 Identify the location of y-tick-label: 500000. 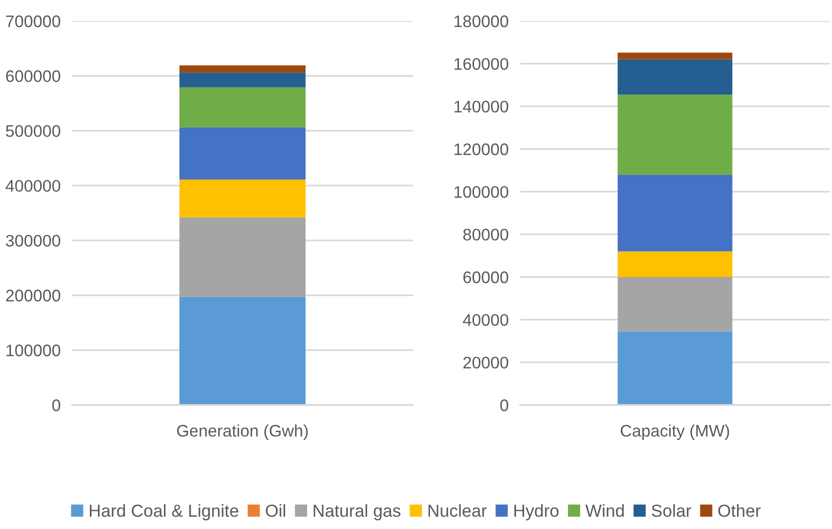
(33, 131).